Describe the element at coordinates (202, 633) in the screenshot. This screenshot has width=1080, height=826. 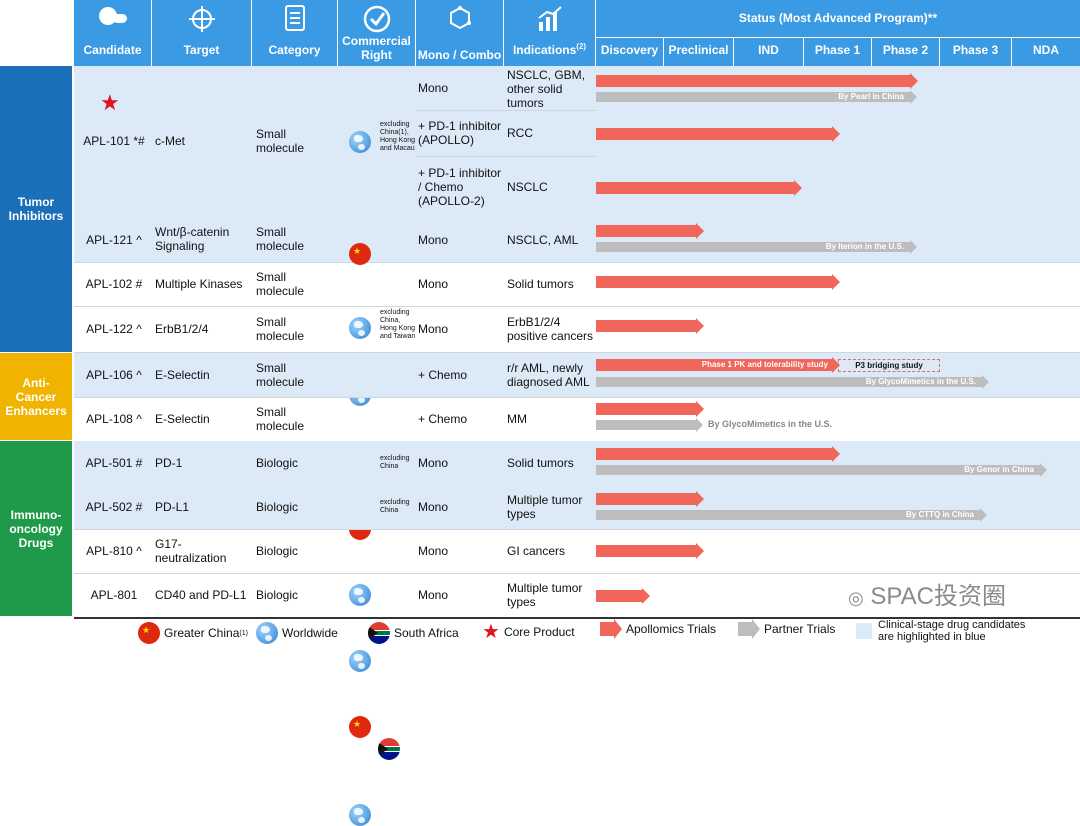
I see `legend-label: Greater China` at that location.